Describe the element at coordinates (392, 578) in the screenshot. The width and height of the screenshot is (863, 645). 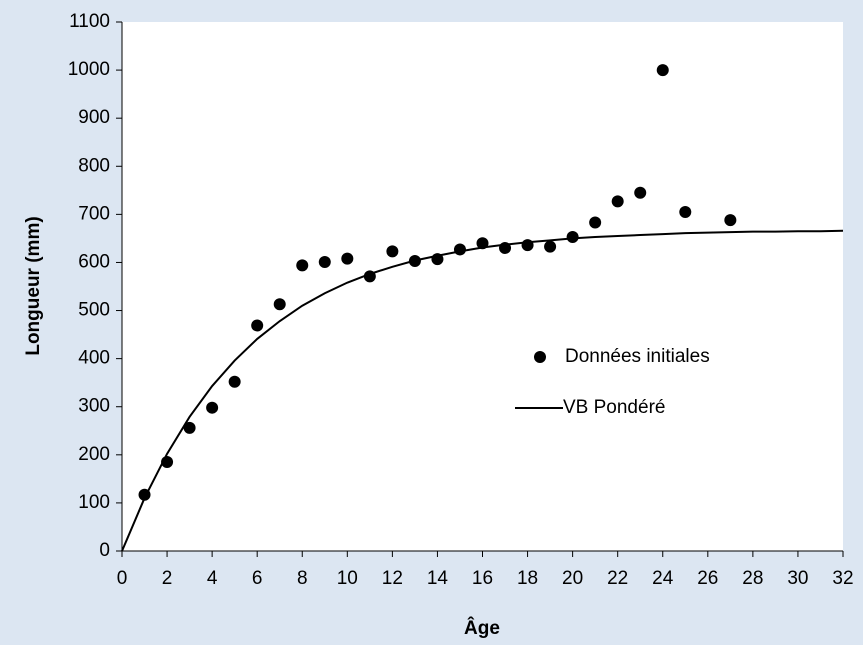
I see `x-tick-label: 12` at that location.